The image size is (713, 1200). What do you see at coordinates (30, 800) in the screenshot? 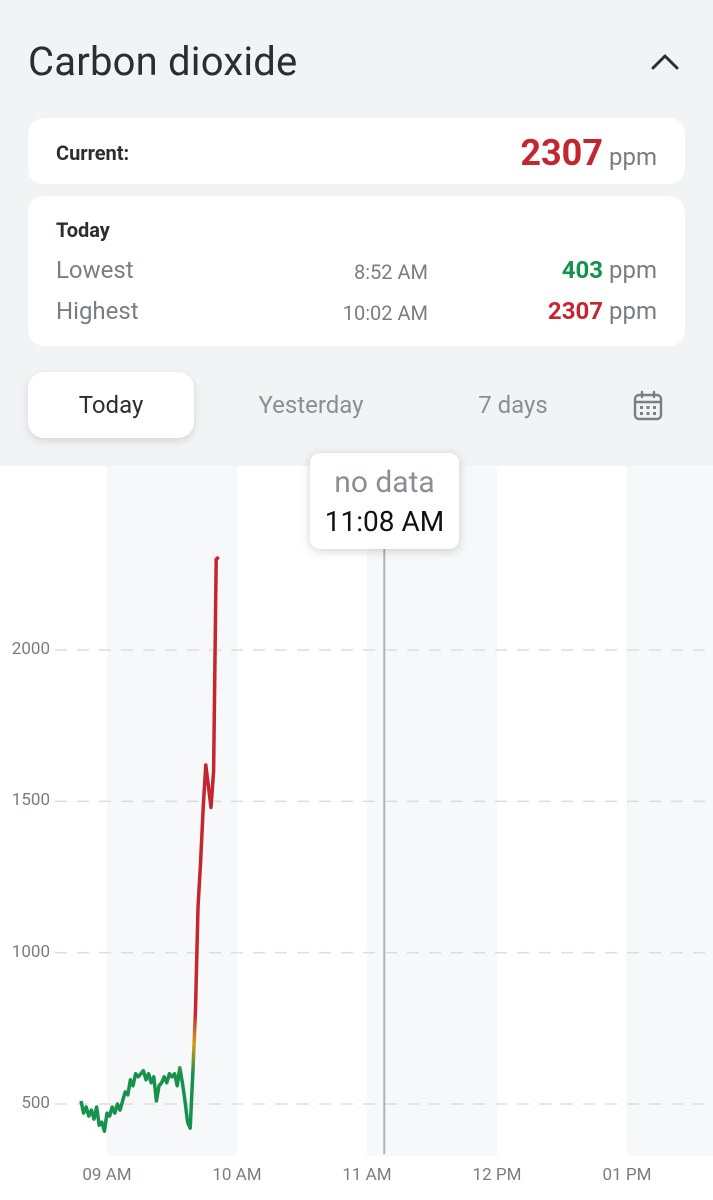
I see `y-tick-label: 1500` at bounding box center [30, 800].